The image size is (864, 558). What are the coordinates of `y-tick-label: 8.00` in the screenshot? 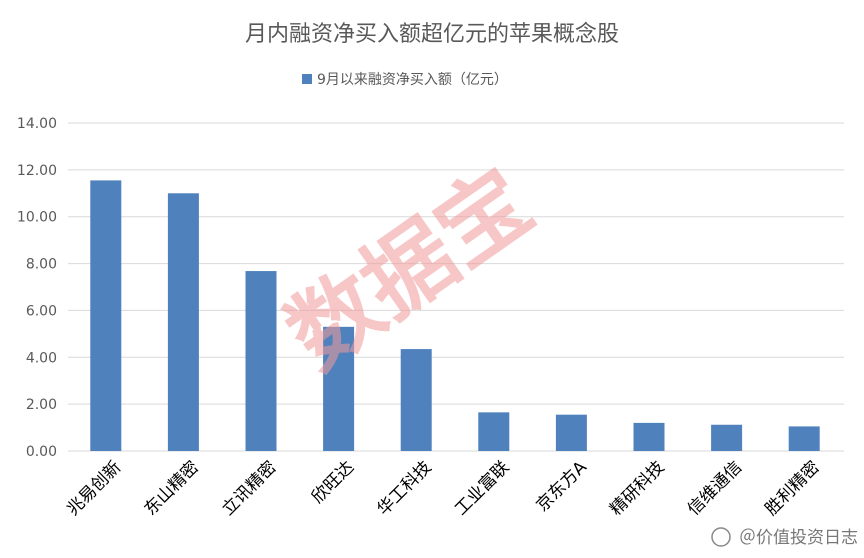 It's located at (41, 265).